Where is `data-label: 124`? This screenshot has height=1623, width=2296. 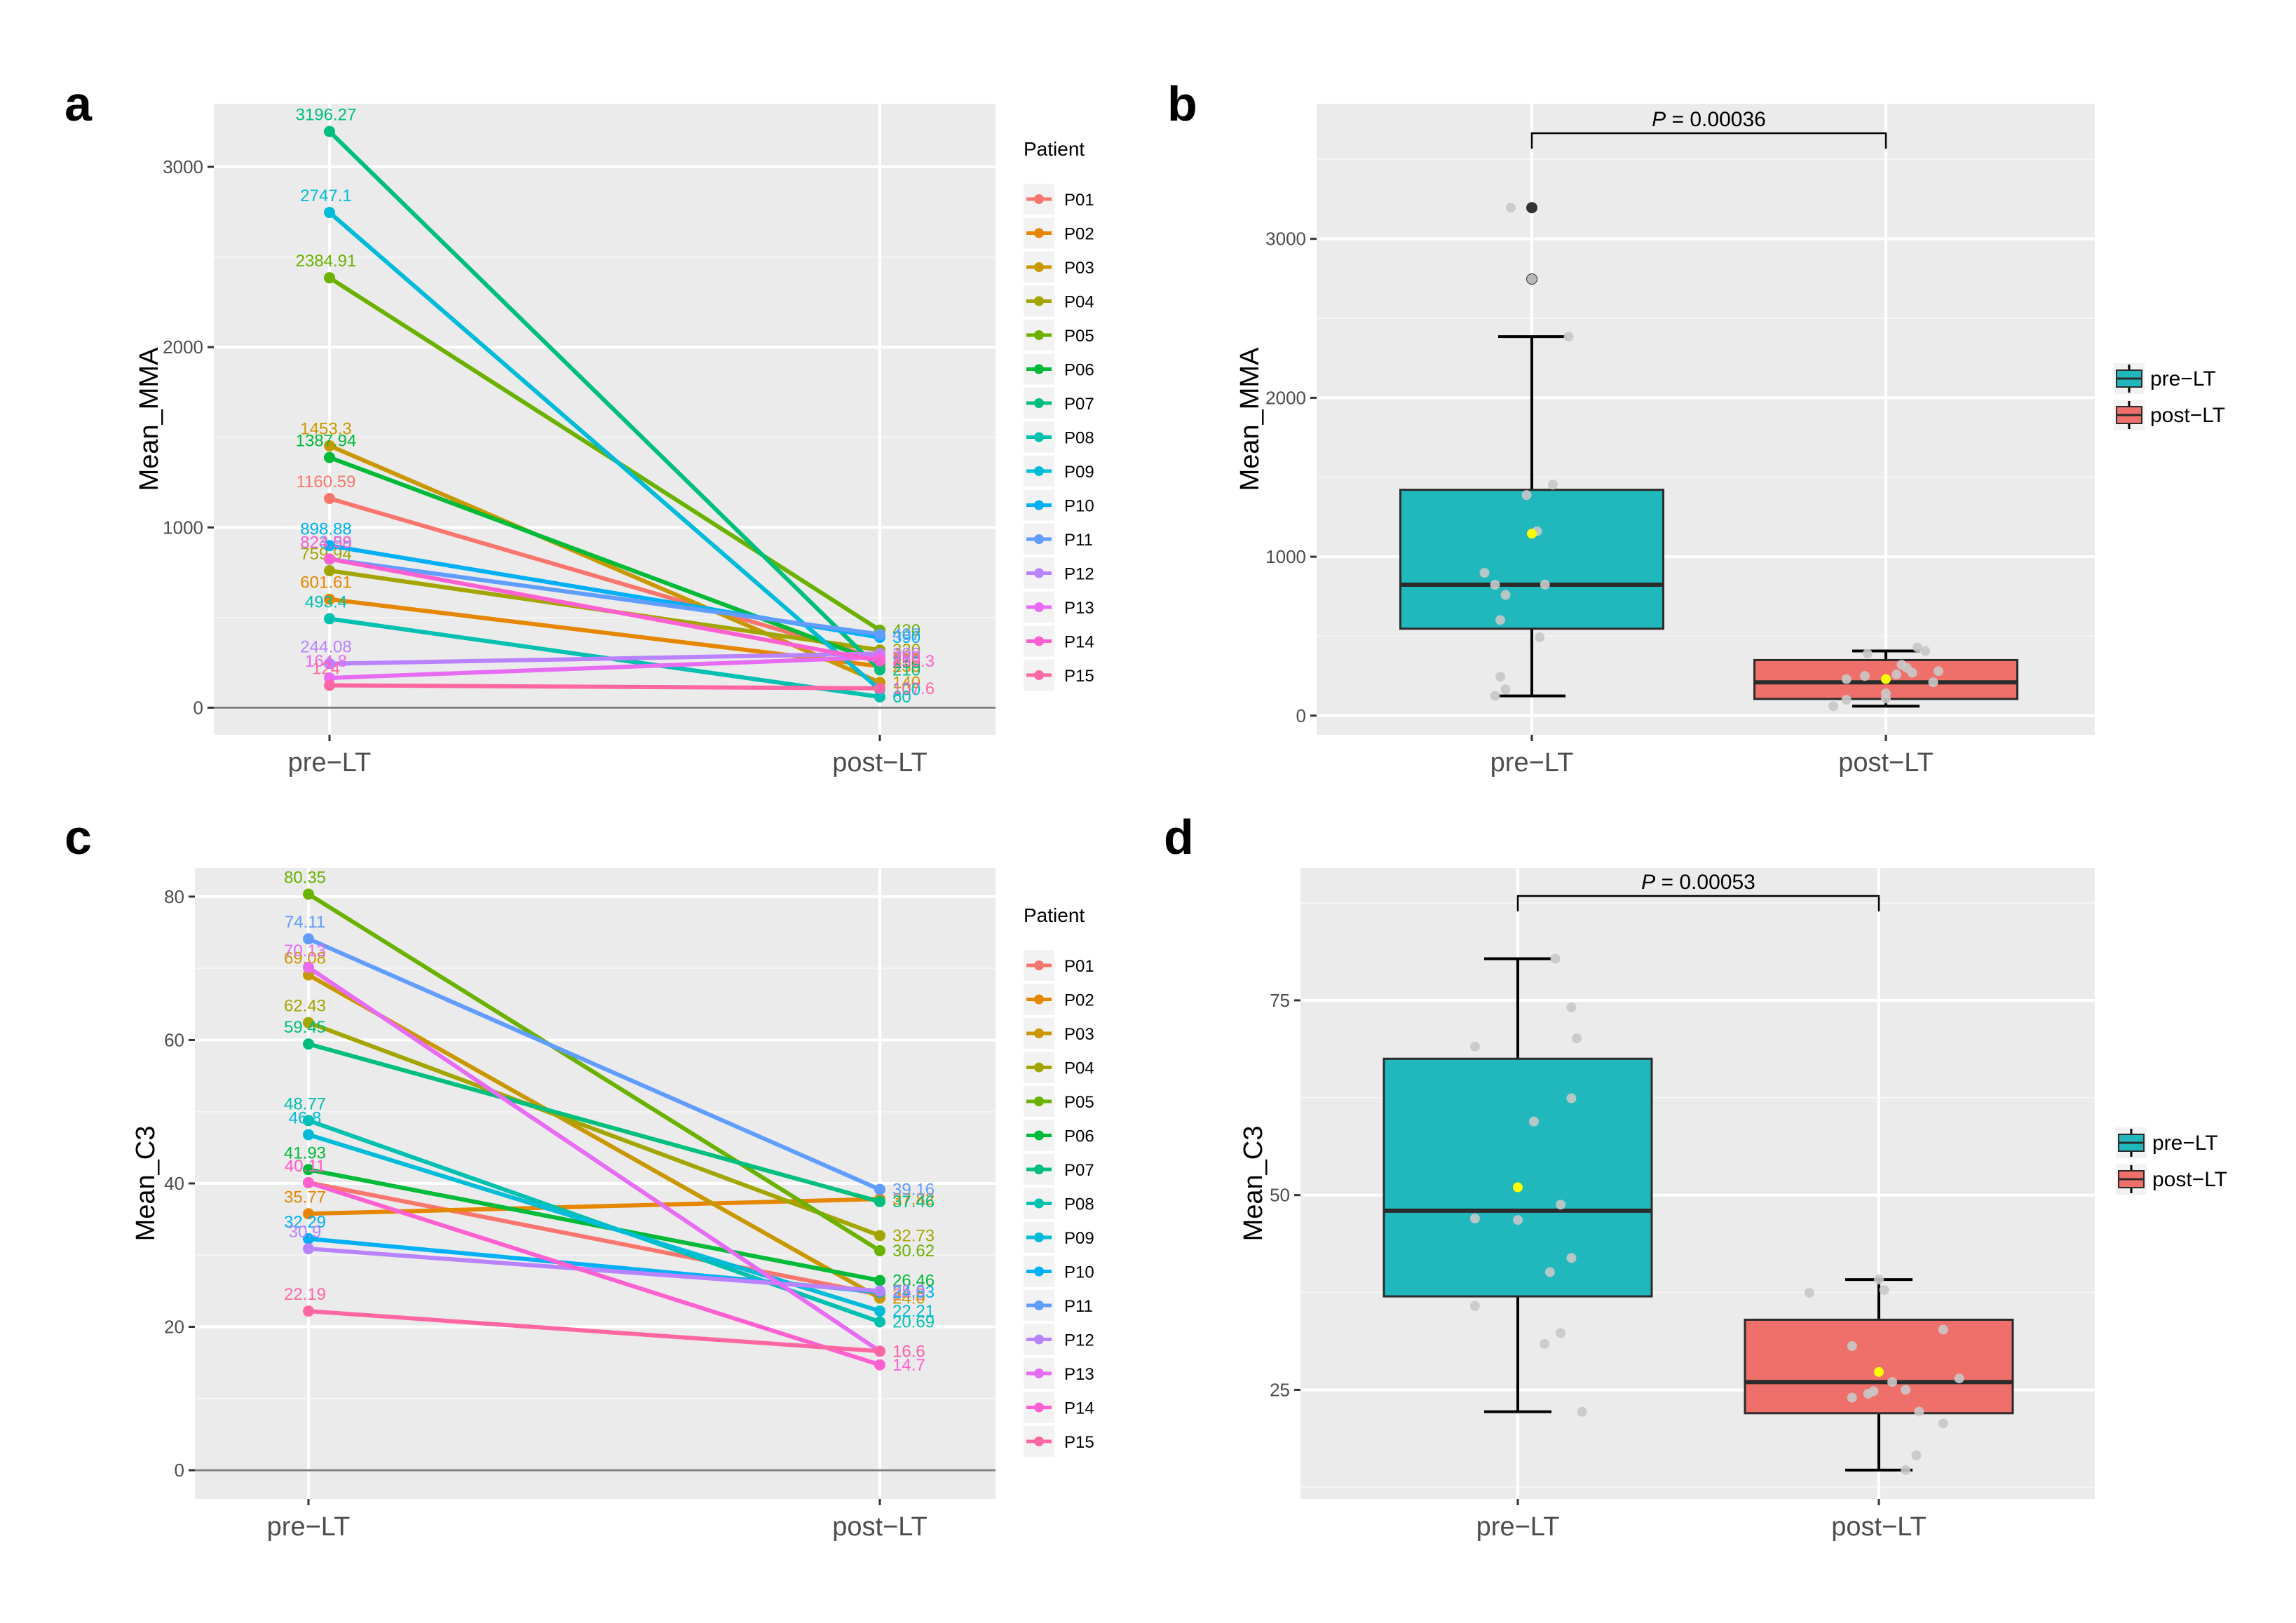
data-label: 124 is located at coordinates (326, 669).